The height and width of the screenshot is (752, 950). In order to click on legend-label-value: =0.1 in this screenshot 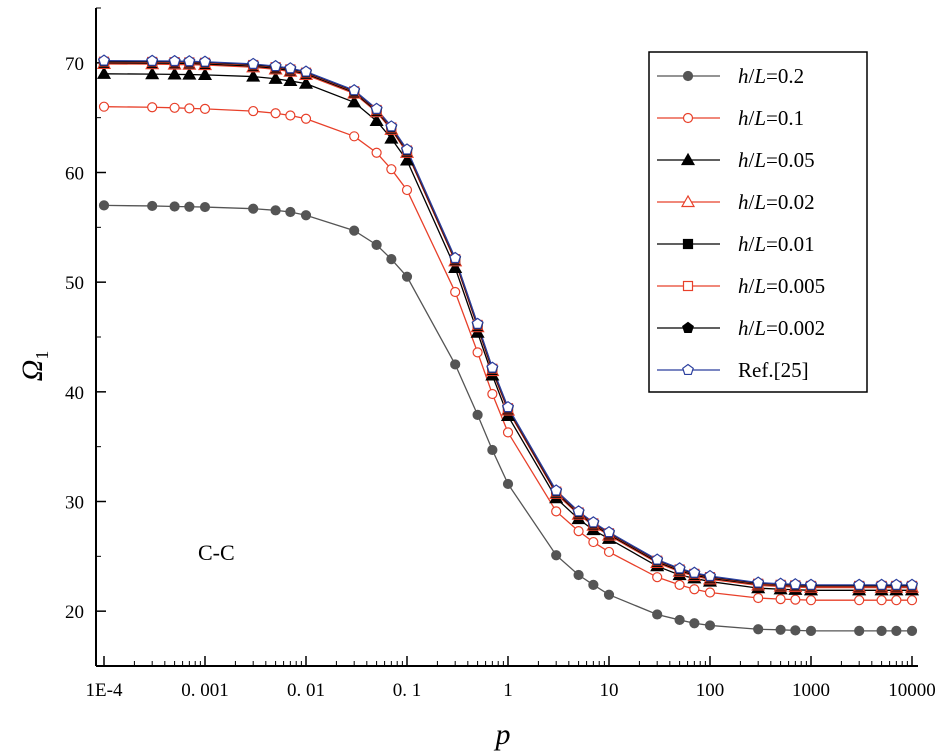, I will do `click(785, 118)`.